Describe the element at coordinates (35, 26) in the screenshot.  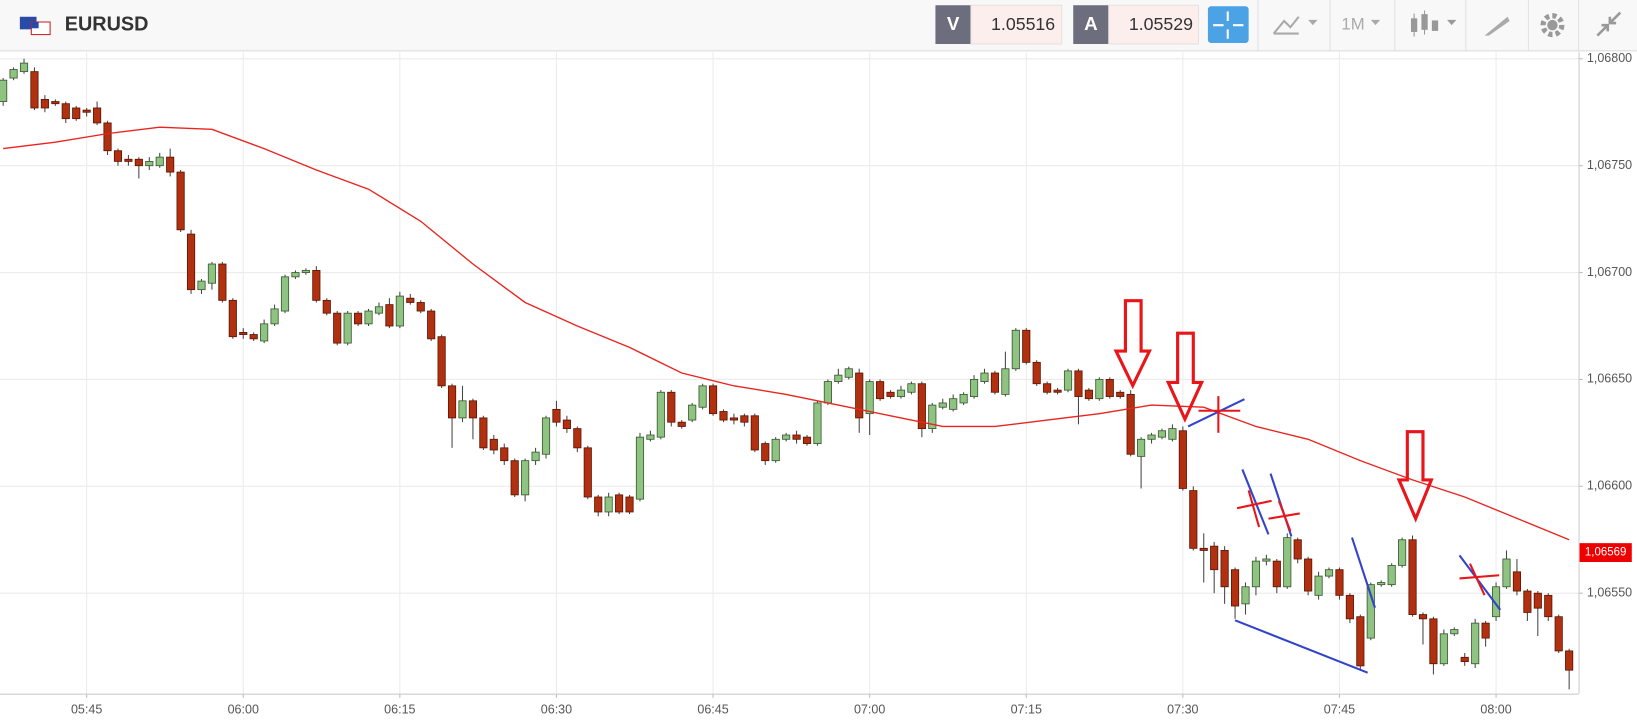
I see `flag-icon` at that location.